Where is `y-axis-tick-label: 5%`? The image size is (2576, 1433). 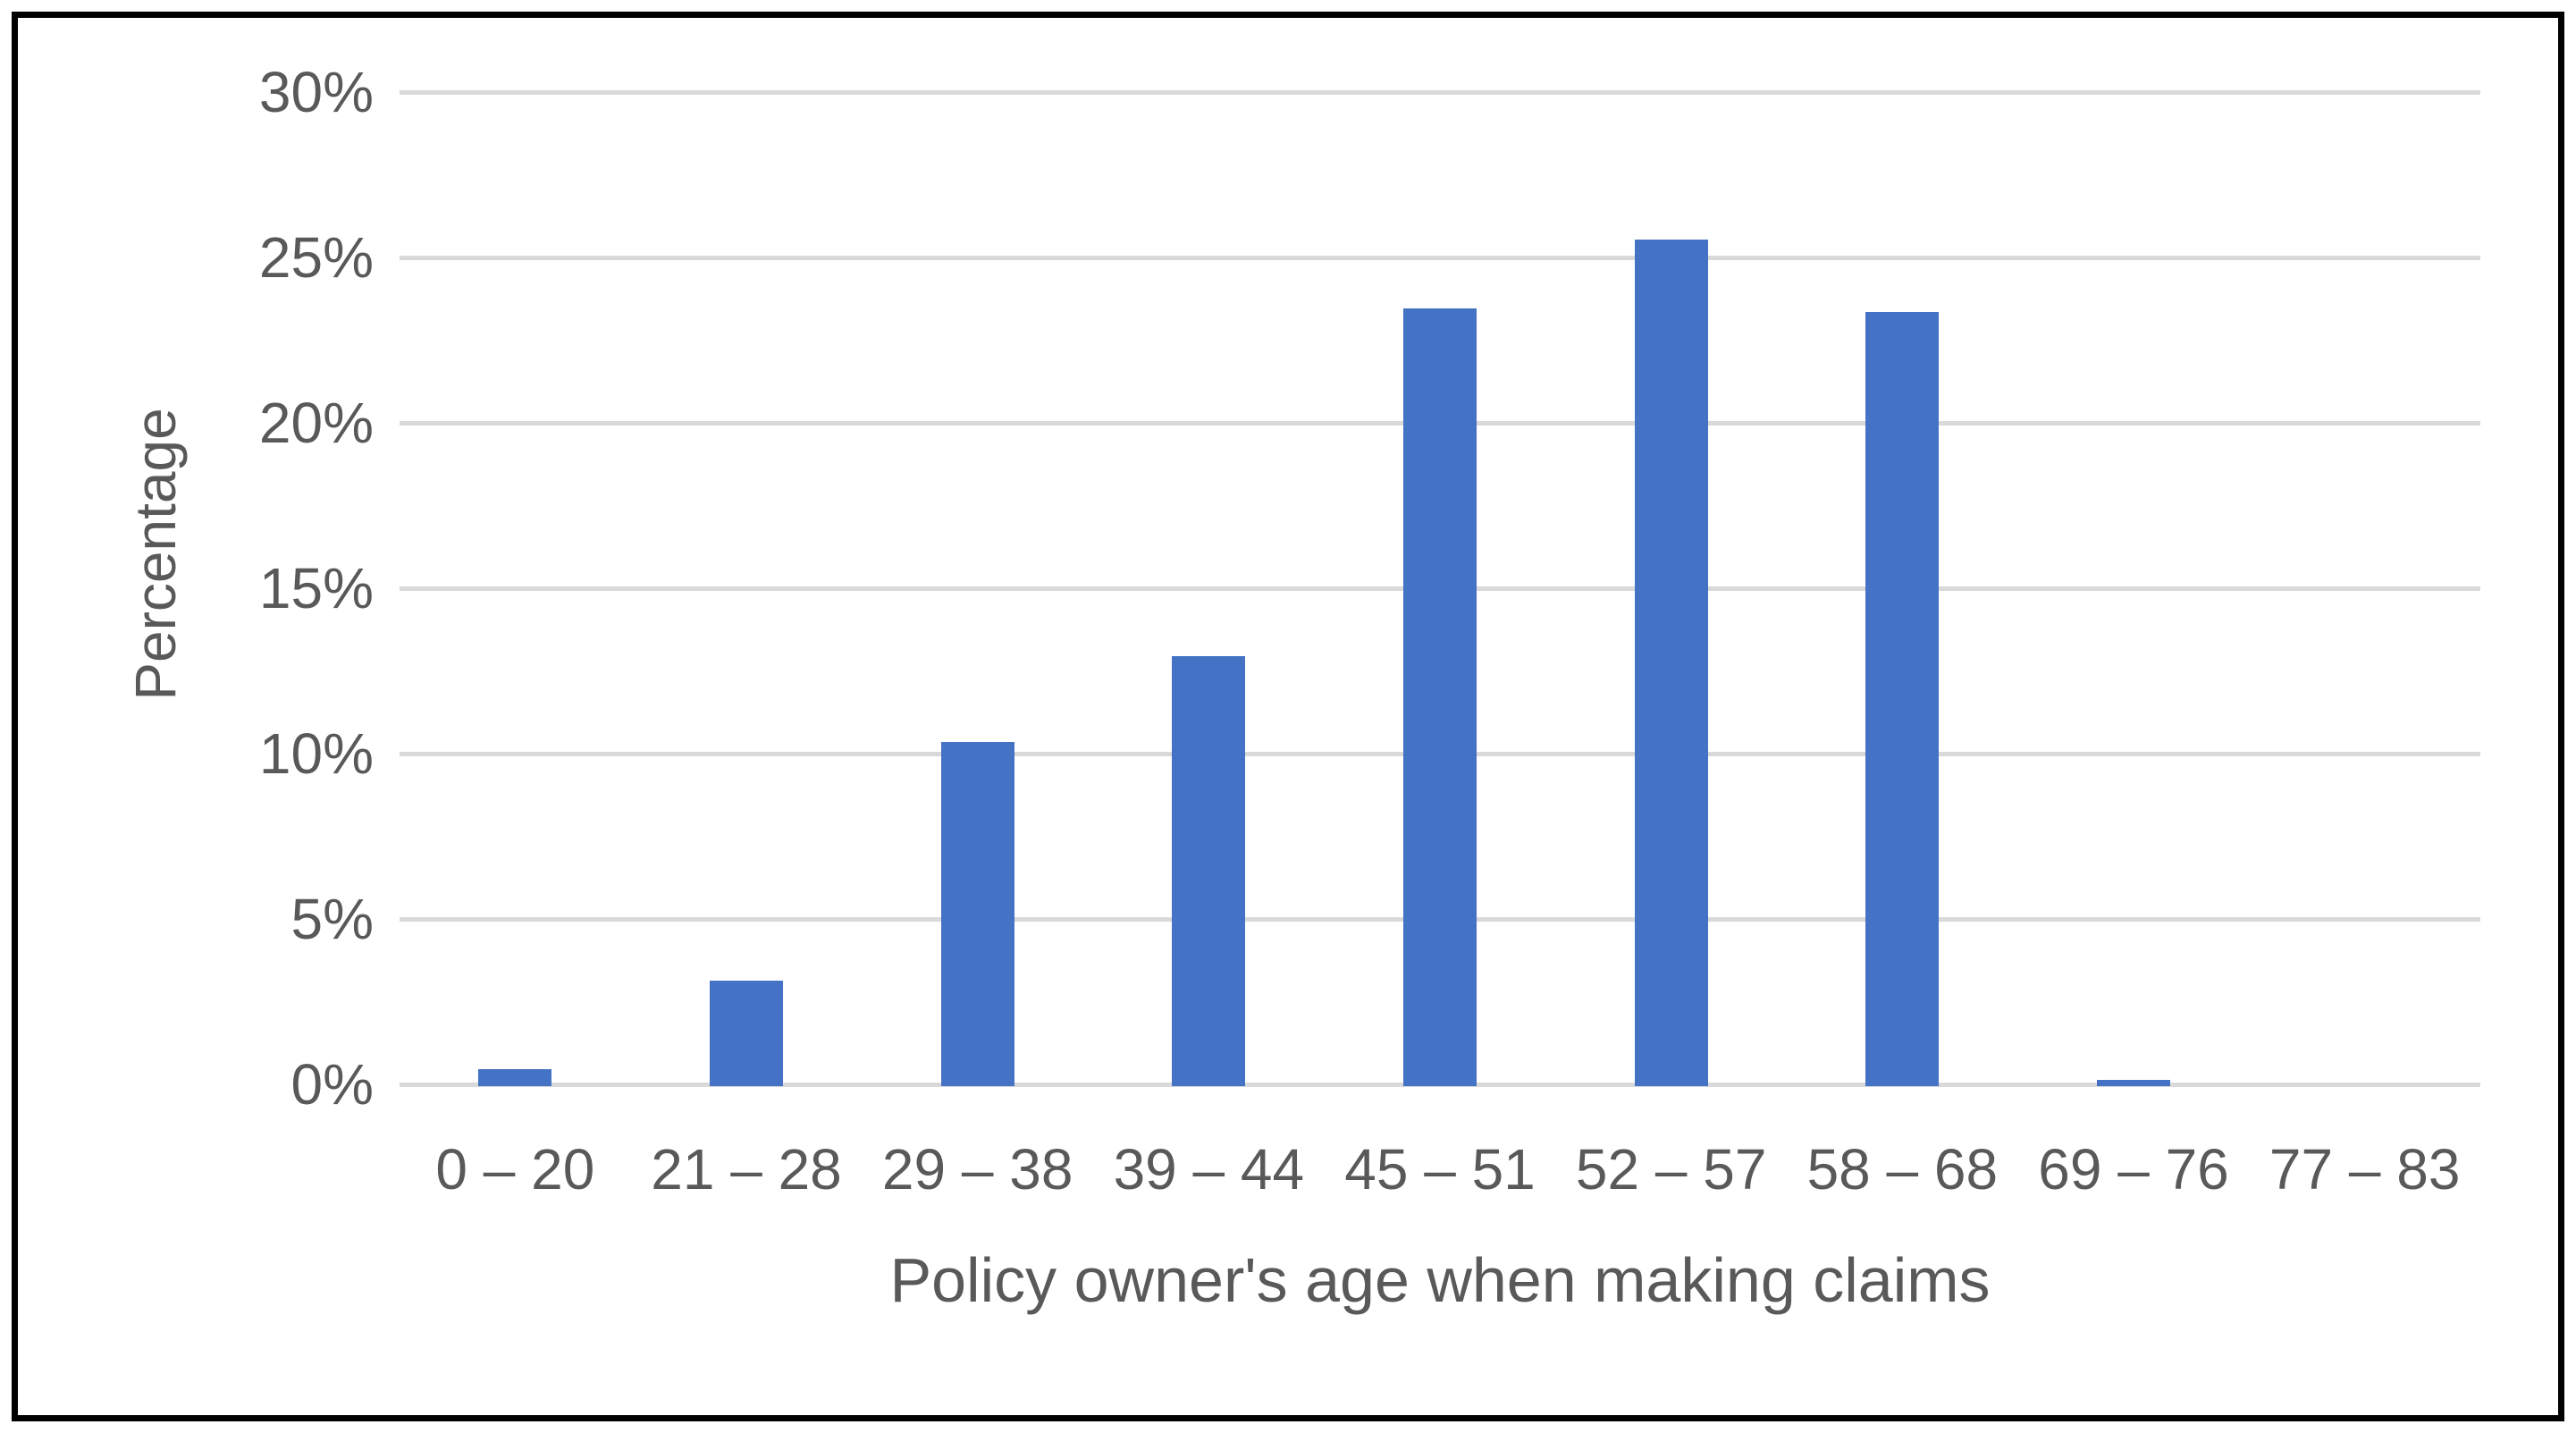
y-axis-tick-label: 5% is located at coordinates (333, 919).